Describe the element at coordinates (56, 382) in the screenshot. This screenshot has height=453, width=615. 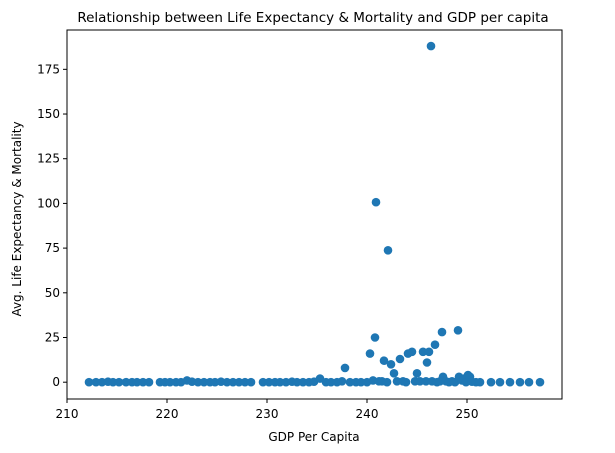
I see `y-tick-label: 0` at that location.